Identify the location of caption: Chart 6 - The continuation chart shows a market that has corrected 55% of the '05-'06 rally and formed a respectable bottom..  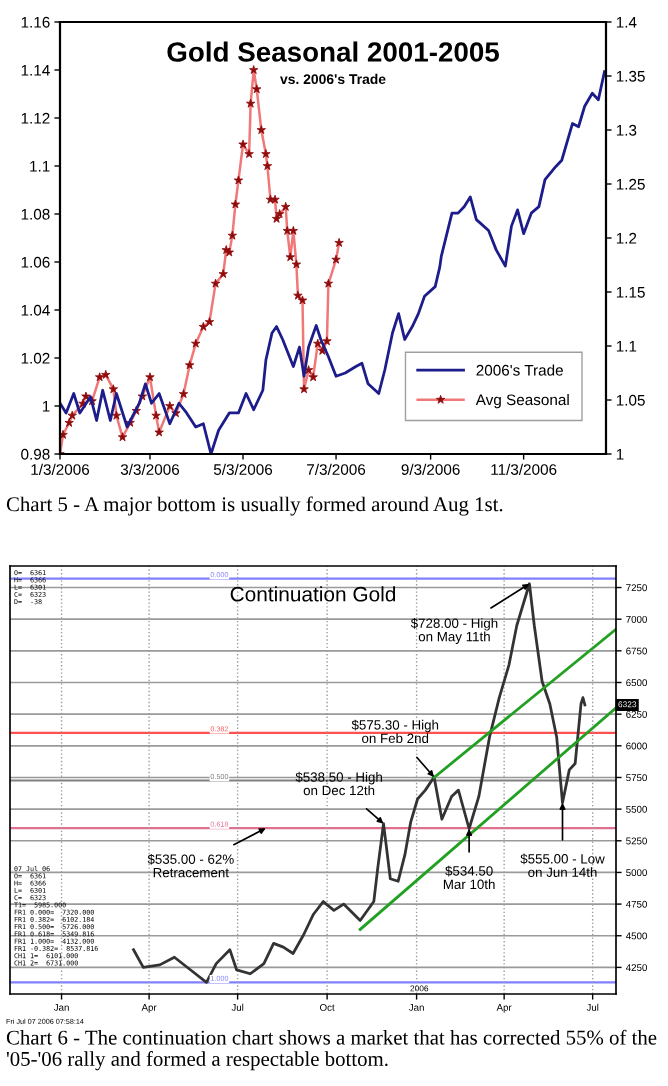
(331, 1050).